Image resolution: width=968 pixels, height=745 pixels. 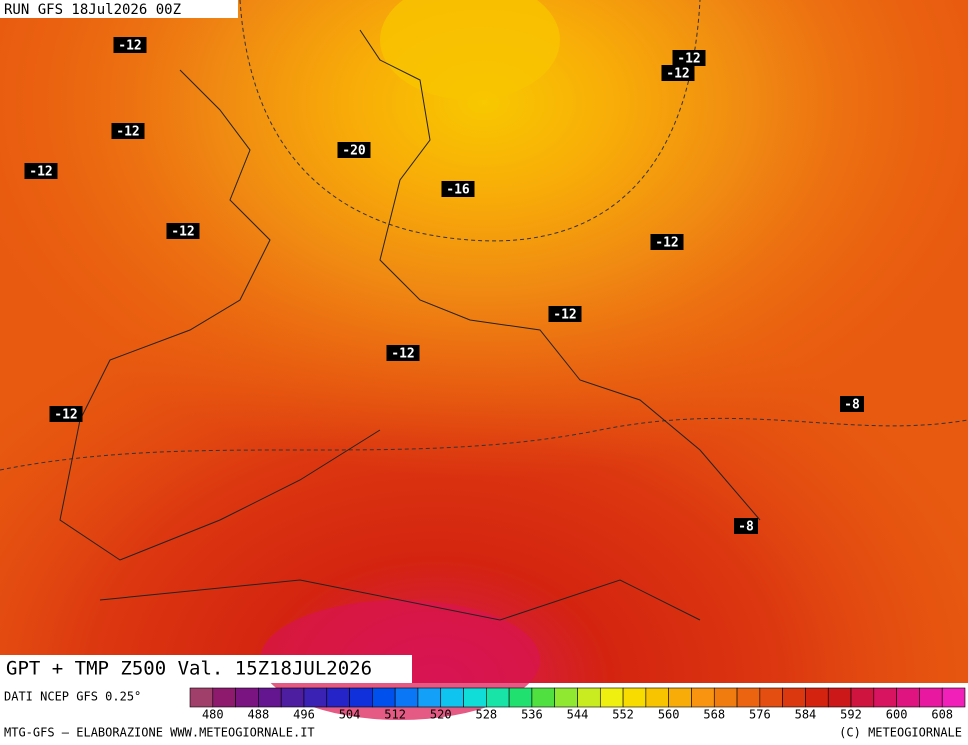 What do you see at coordinates (851, 715) in the screenshot?
I see `colorbar-label: 592` at bounding box center [851, 715].